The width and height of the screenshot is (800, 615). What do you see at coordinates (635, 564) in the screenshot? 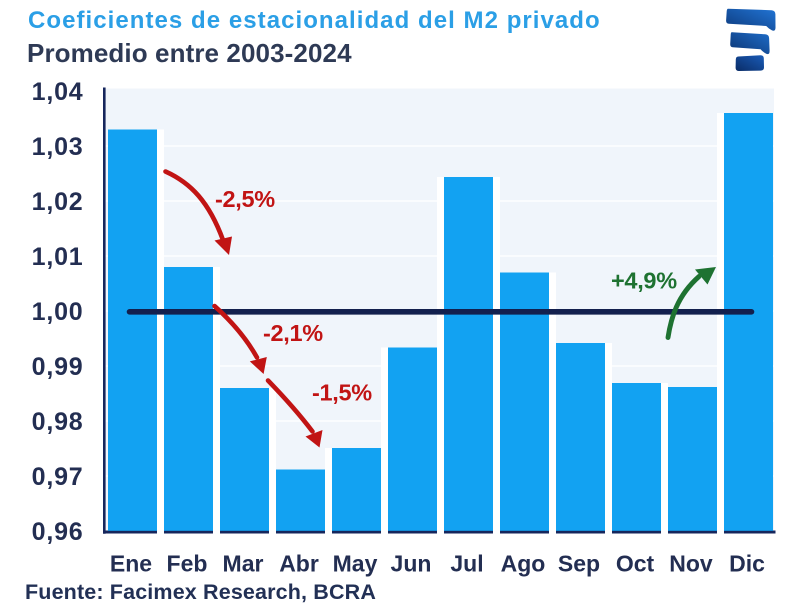
I see `svg-text: Oct` at bounding box center [635, 564].